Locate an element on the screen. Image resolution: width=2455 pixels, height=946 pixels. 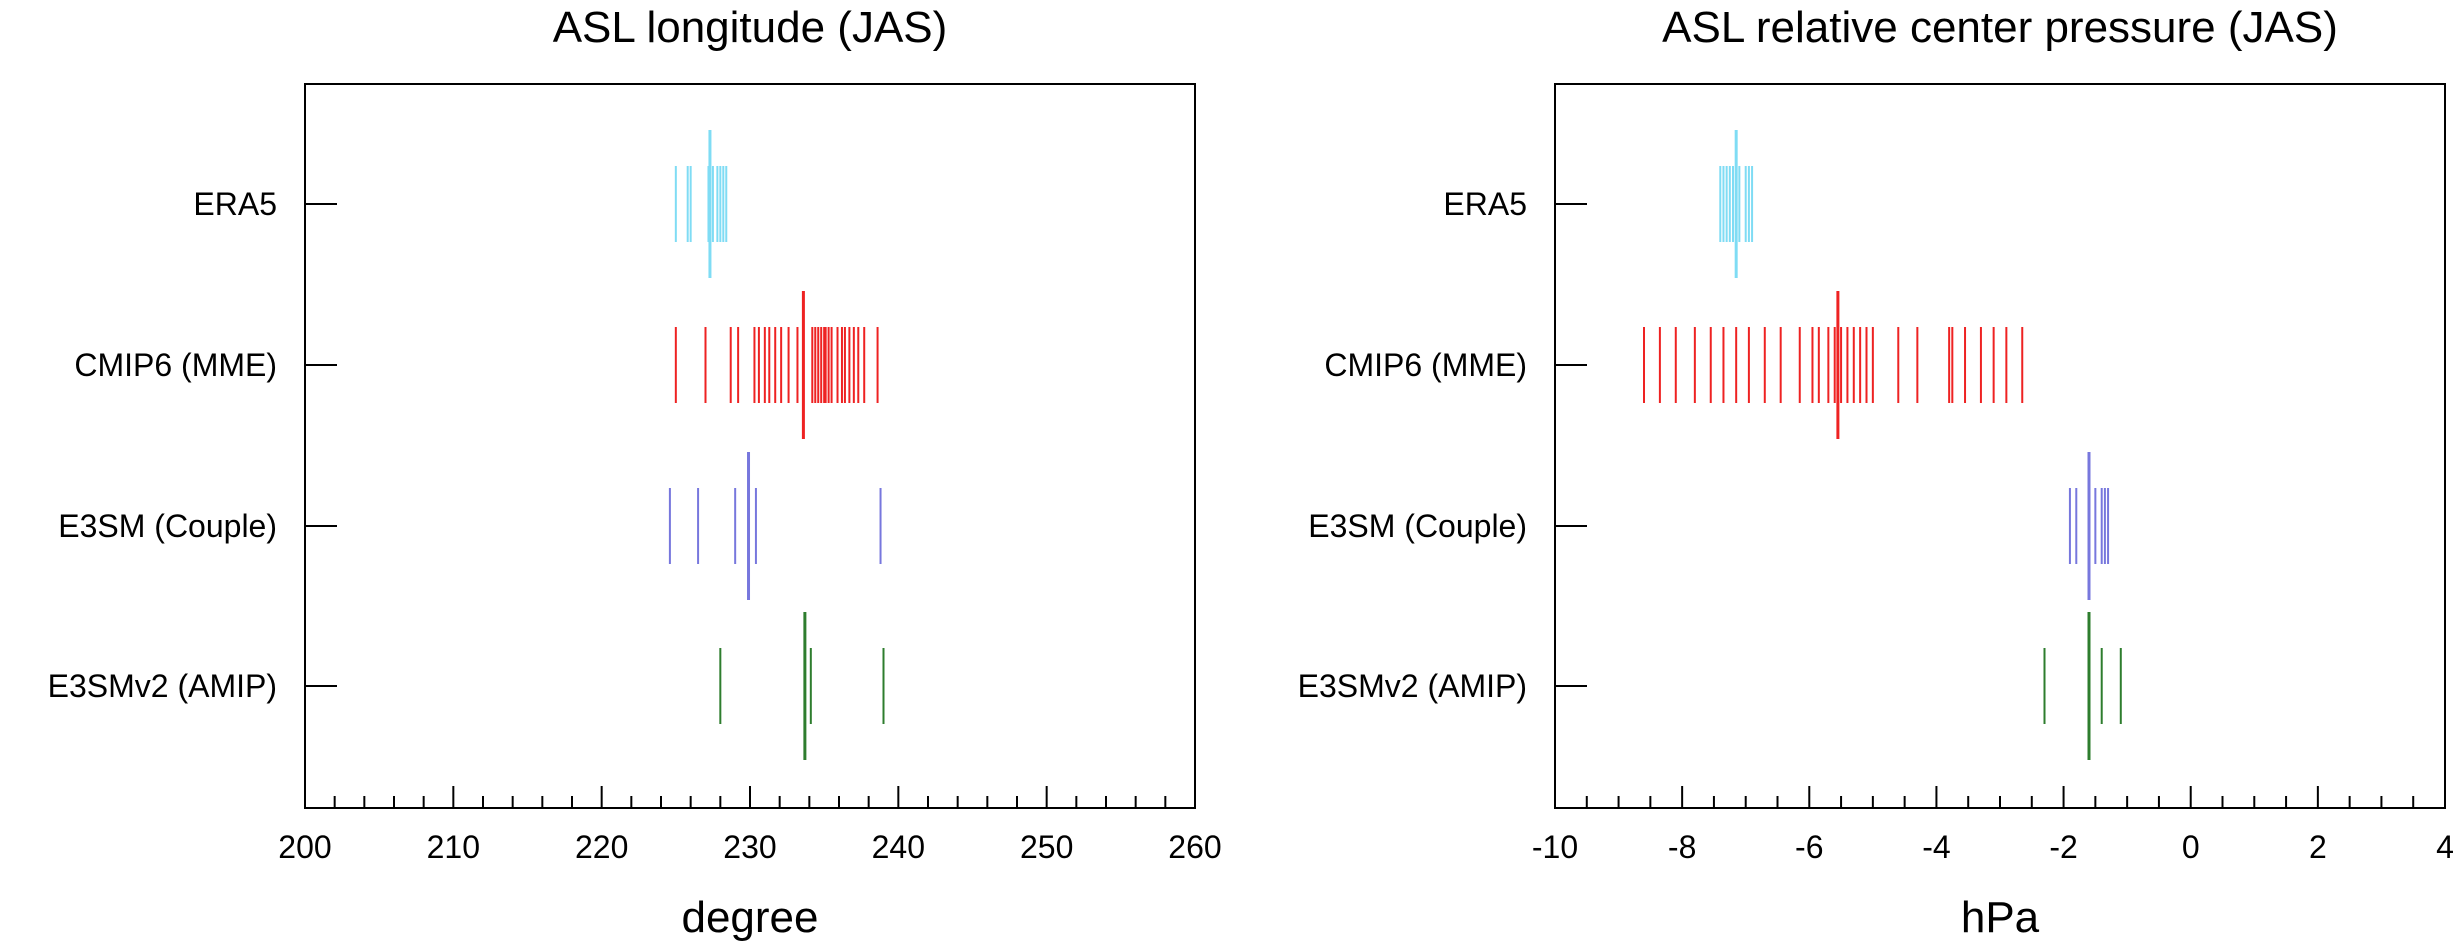
x-tick-label: 250 is located at coordinates (1046, 847).